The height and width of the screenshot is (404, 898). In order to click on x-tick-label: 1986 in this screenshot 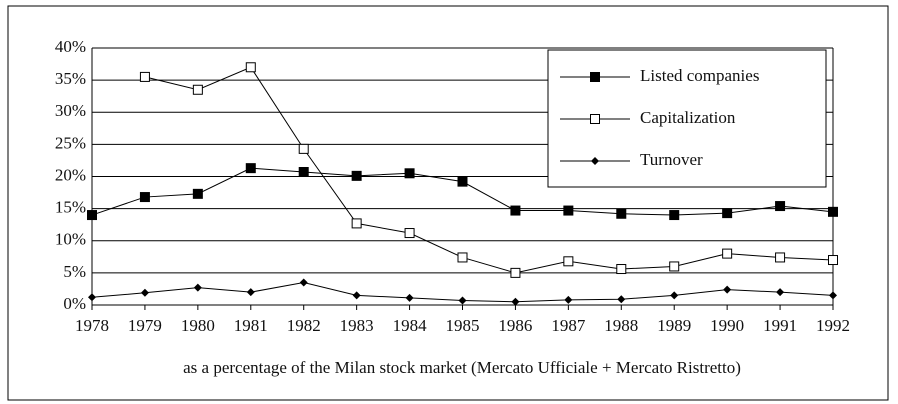, I will do `click(515, 325)`.